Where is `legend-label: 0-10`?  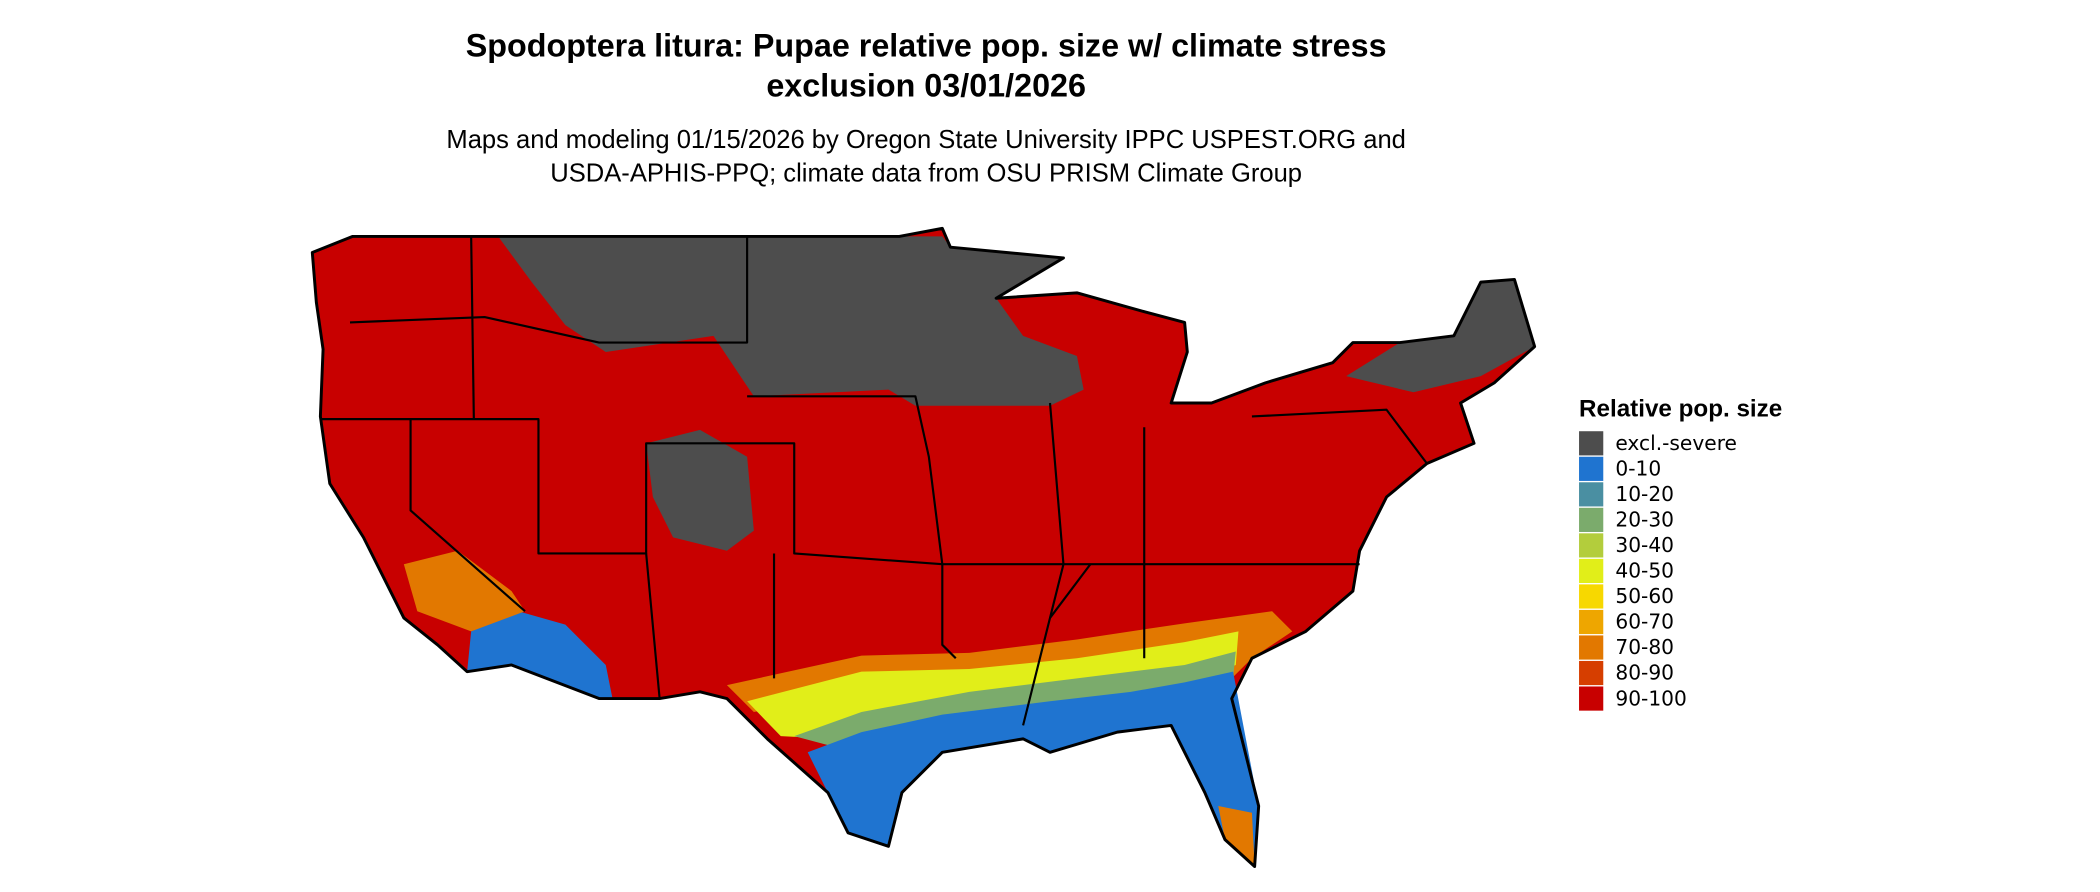 legend-label: 0-10 is located at coordinates (1638, 469).